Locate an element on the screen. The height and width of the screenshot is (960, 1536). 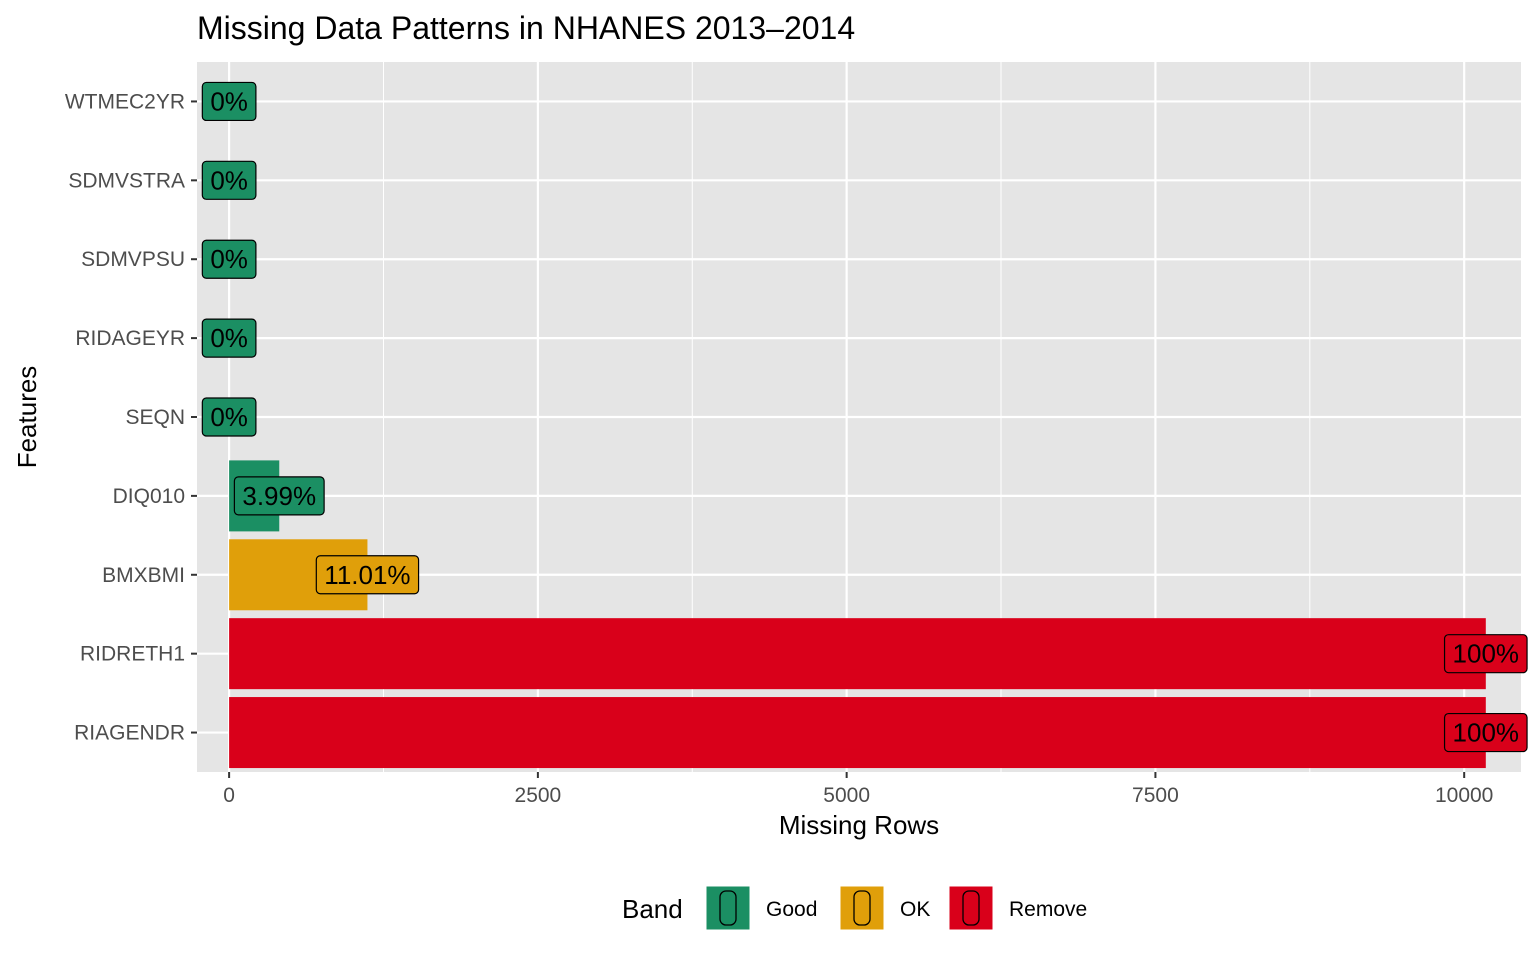
y-tick-label: BMXBMI is located at coordinates (143, 575).